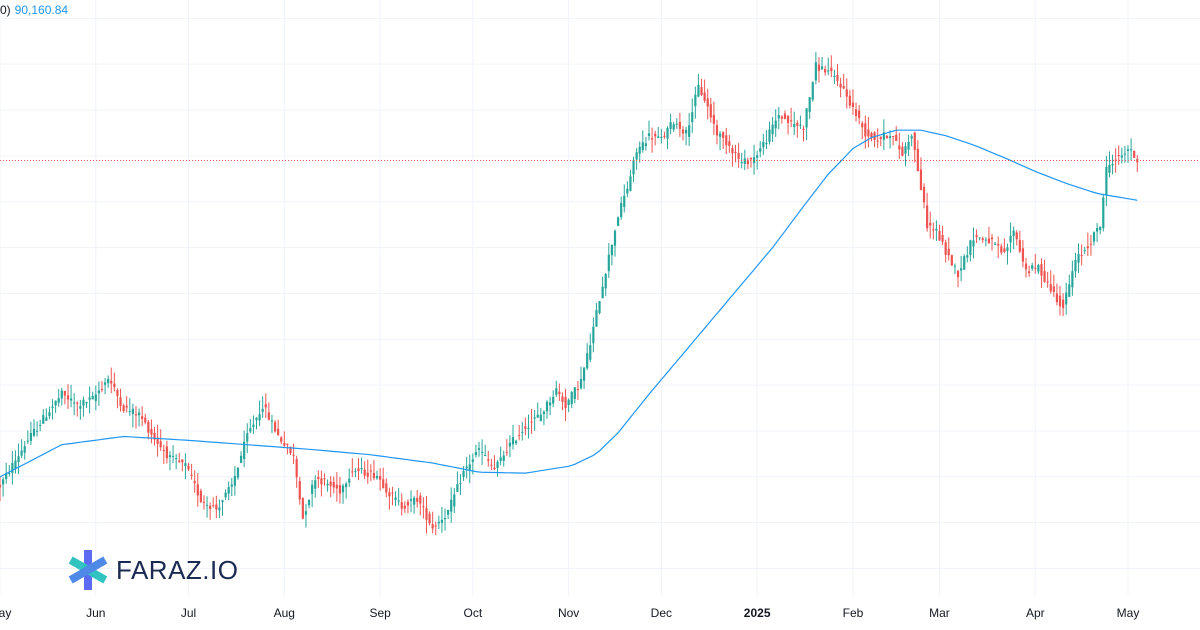  I want to click on x-axis-label: May, so click(1128, 613).